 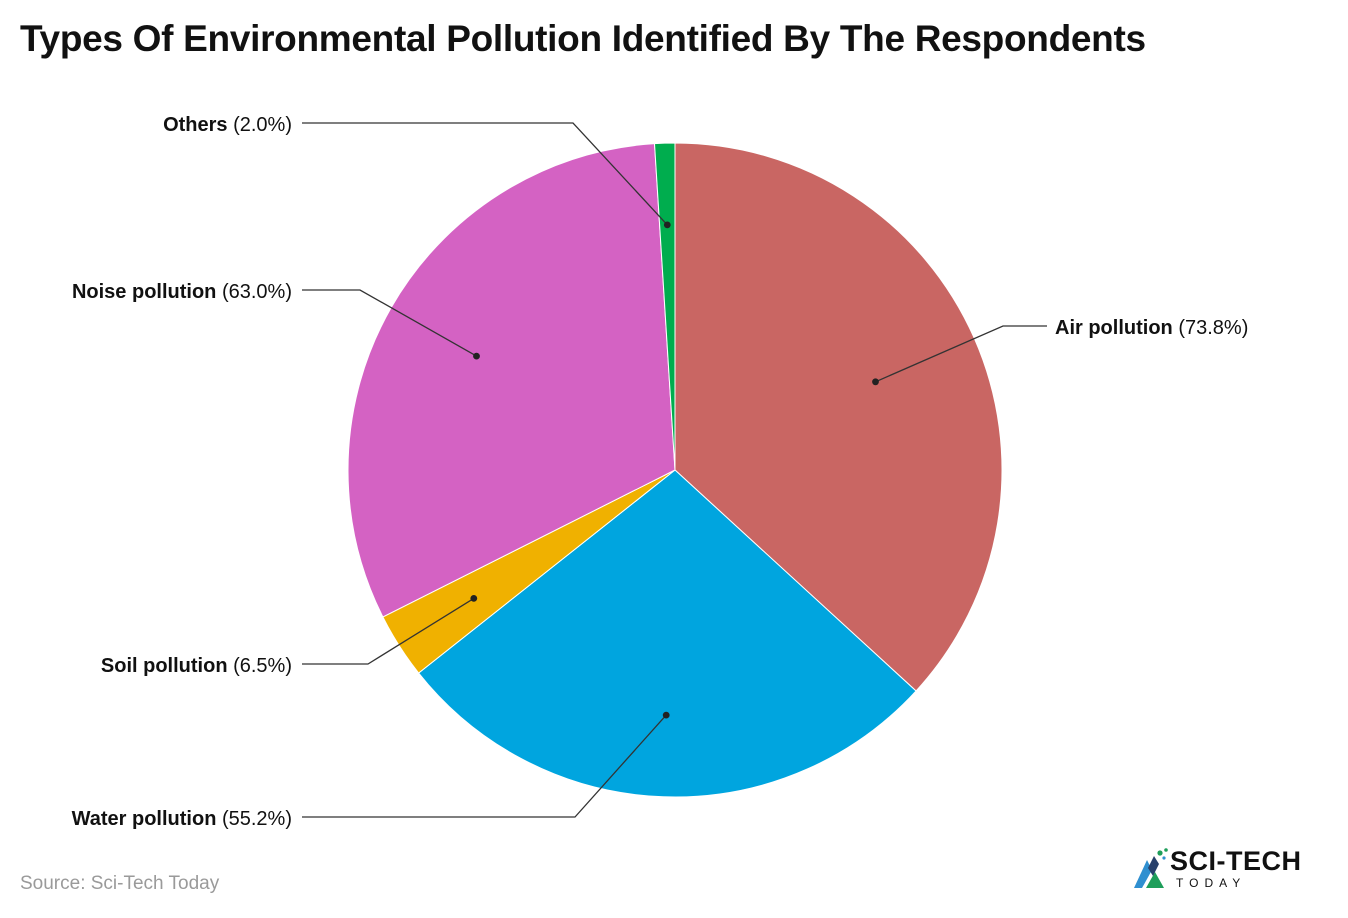 What do you see at coordinates (254, 819) in the screenshot?
I see `slice-label-percent: (55.2%)` at bounding box center [254, 819].